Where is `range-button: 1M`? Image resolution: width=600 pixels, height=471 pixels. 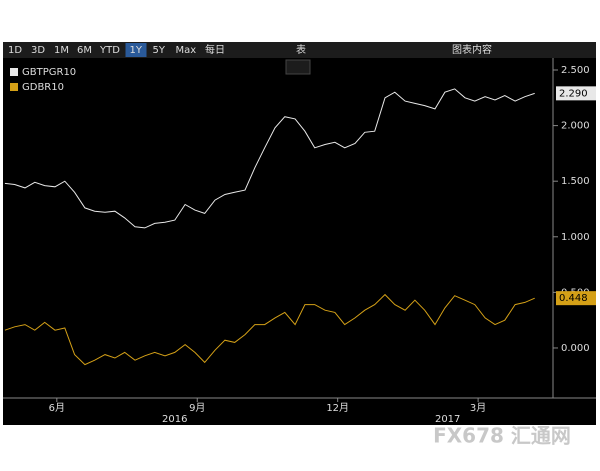
range-button: 1M is located at coordinates (61, 50).